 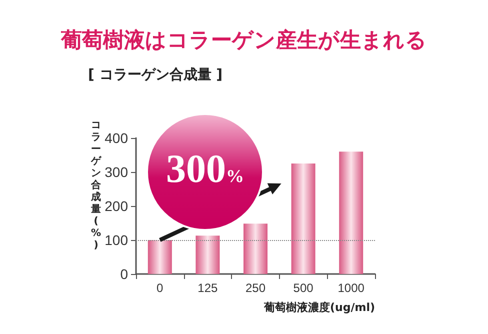 What do you see at coordinates (155, 75) in the screenshot?
I see `chart-subtitle: [ コラーゲン合成量 ]` at bounding box center [155, 75].